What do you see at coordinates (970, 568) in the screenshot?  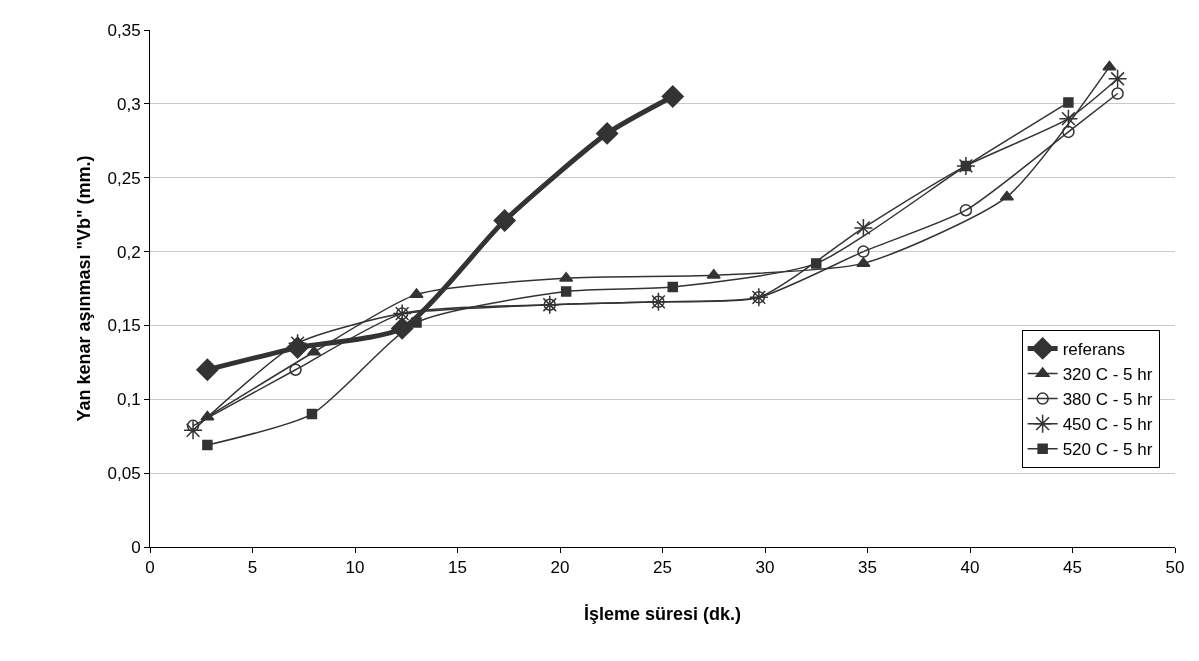 I see `x-tick-label: 40` at bounding box center [970, 568].